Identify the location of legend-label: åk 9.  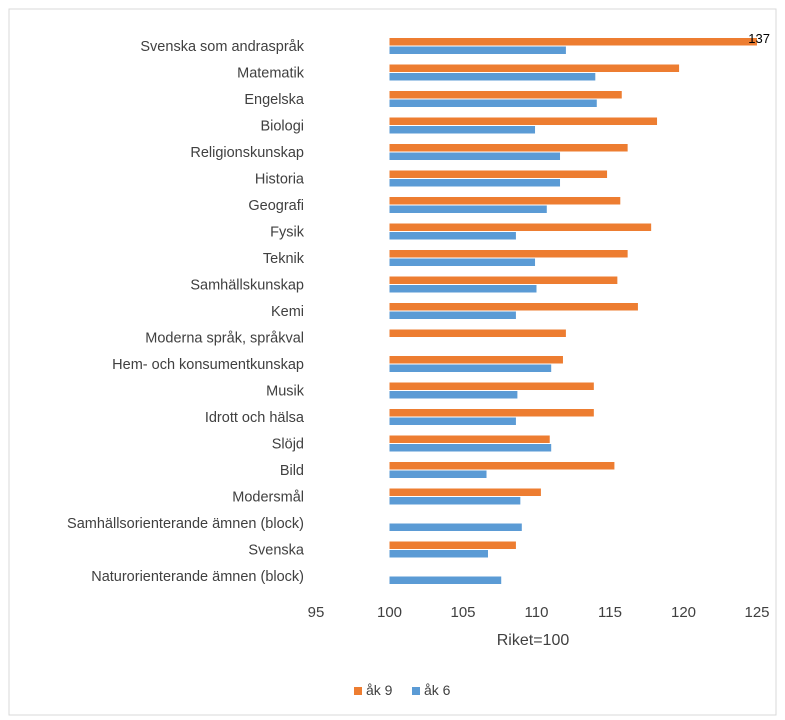
(379, 690).